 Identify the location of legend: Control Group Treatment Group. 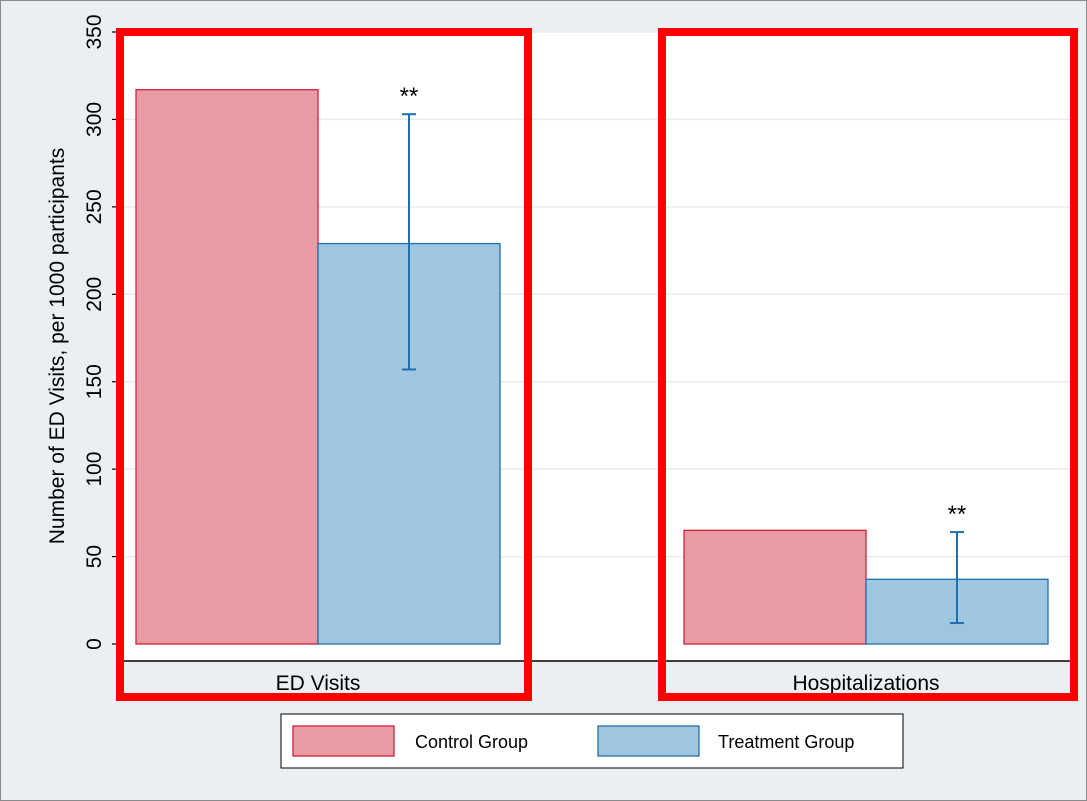
(592, 741).